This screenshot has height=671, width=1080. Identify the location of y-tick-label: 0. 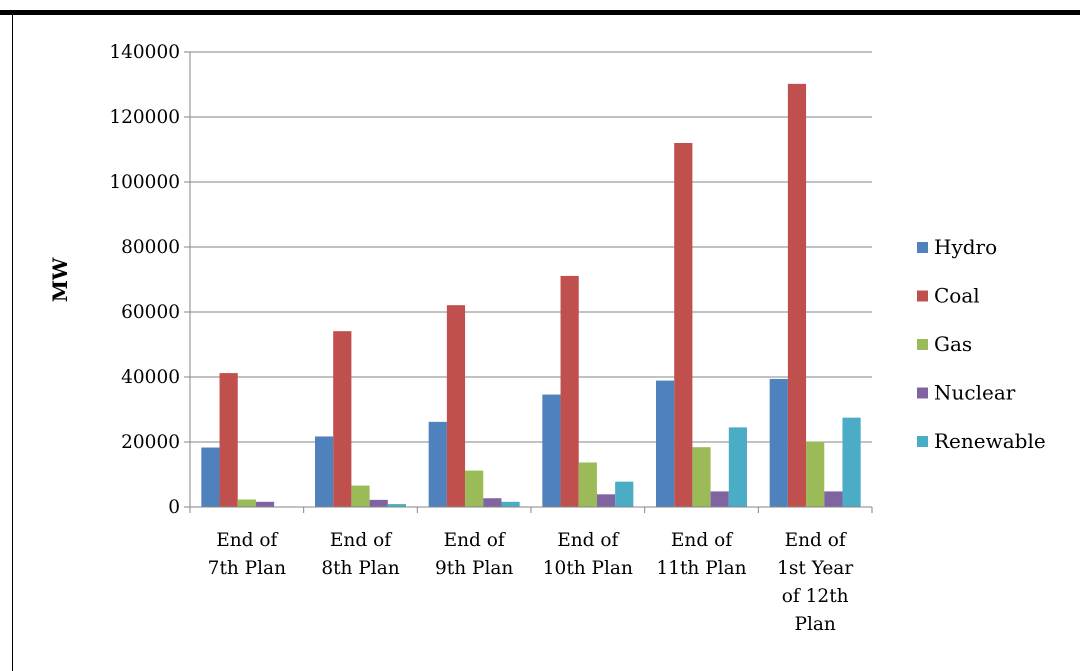
(174, 507).